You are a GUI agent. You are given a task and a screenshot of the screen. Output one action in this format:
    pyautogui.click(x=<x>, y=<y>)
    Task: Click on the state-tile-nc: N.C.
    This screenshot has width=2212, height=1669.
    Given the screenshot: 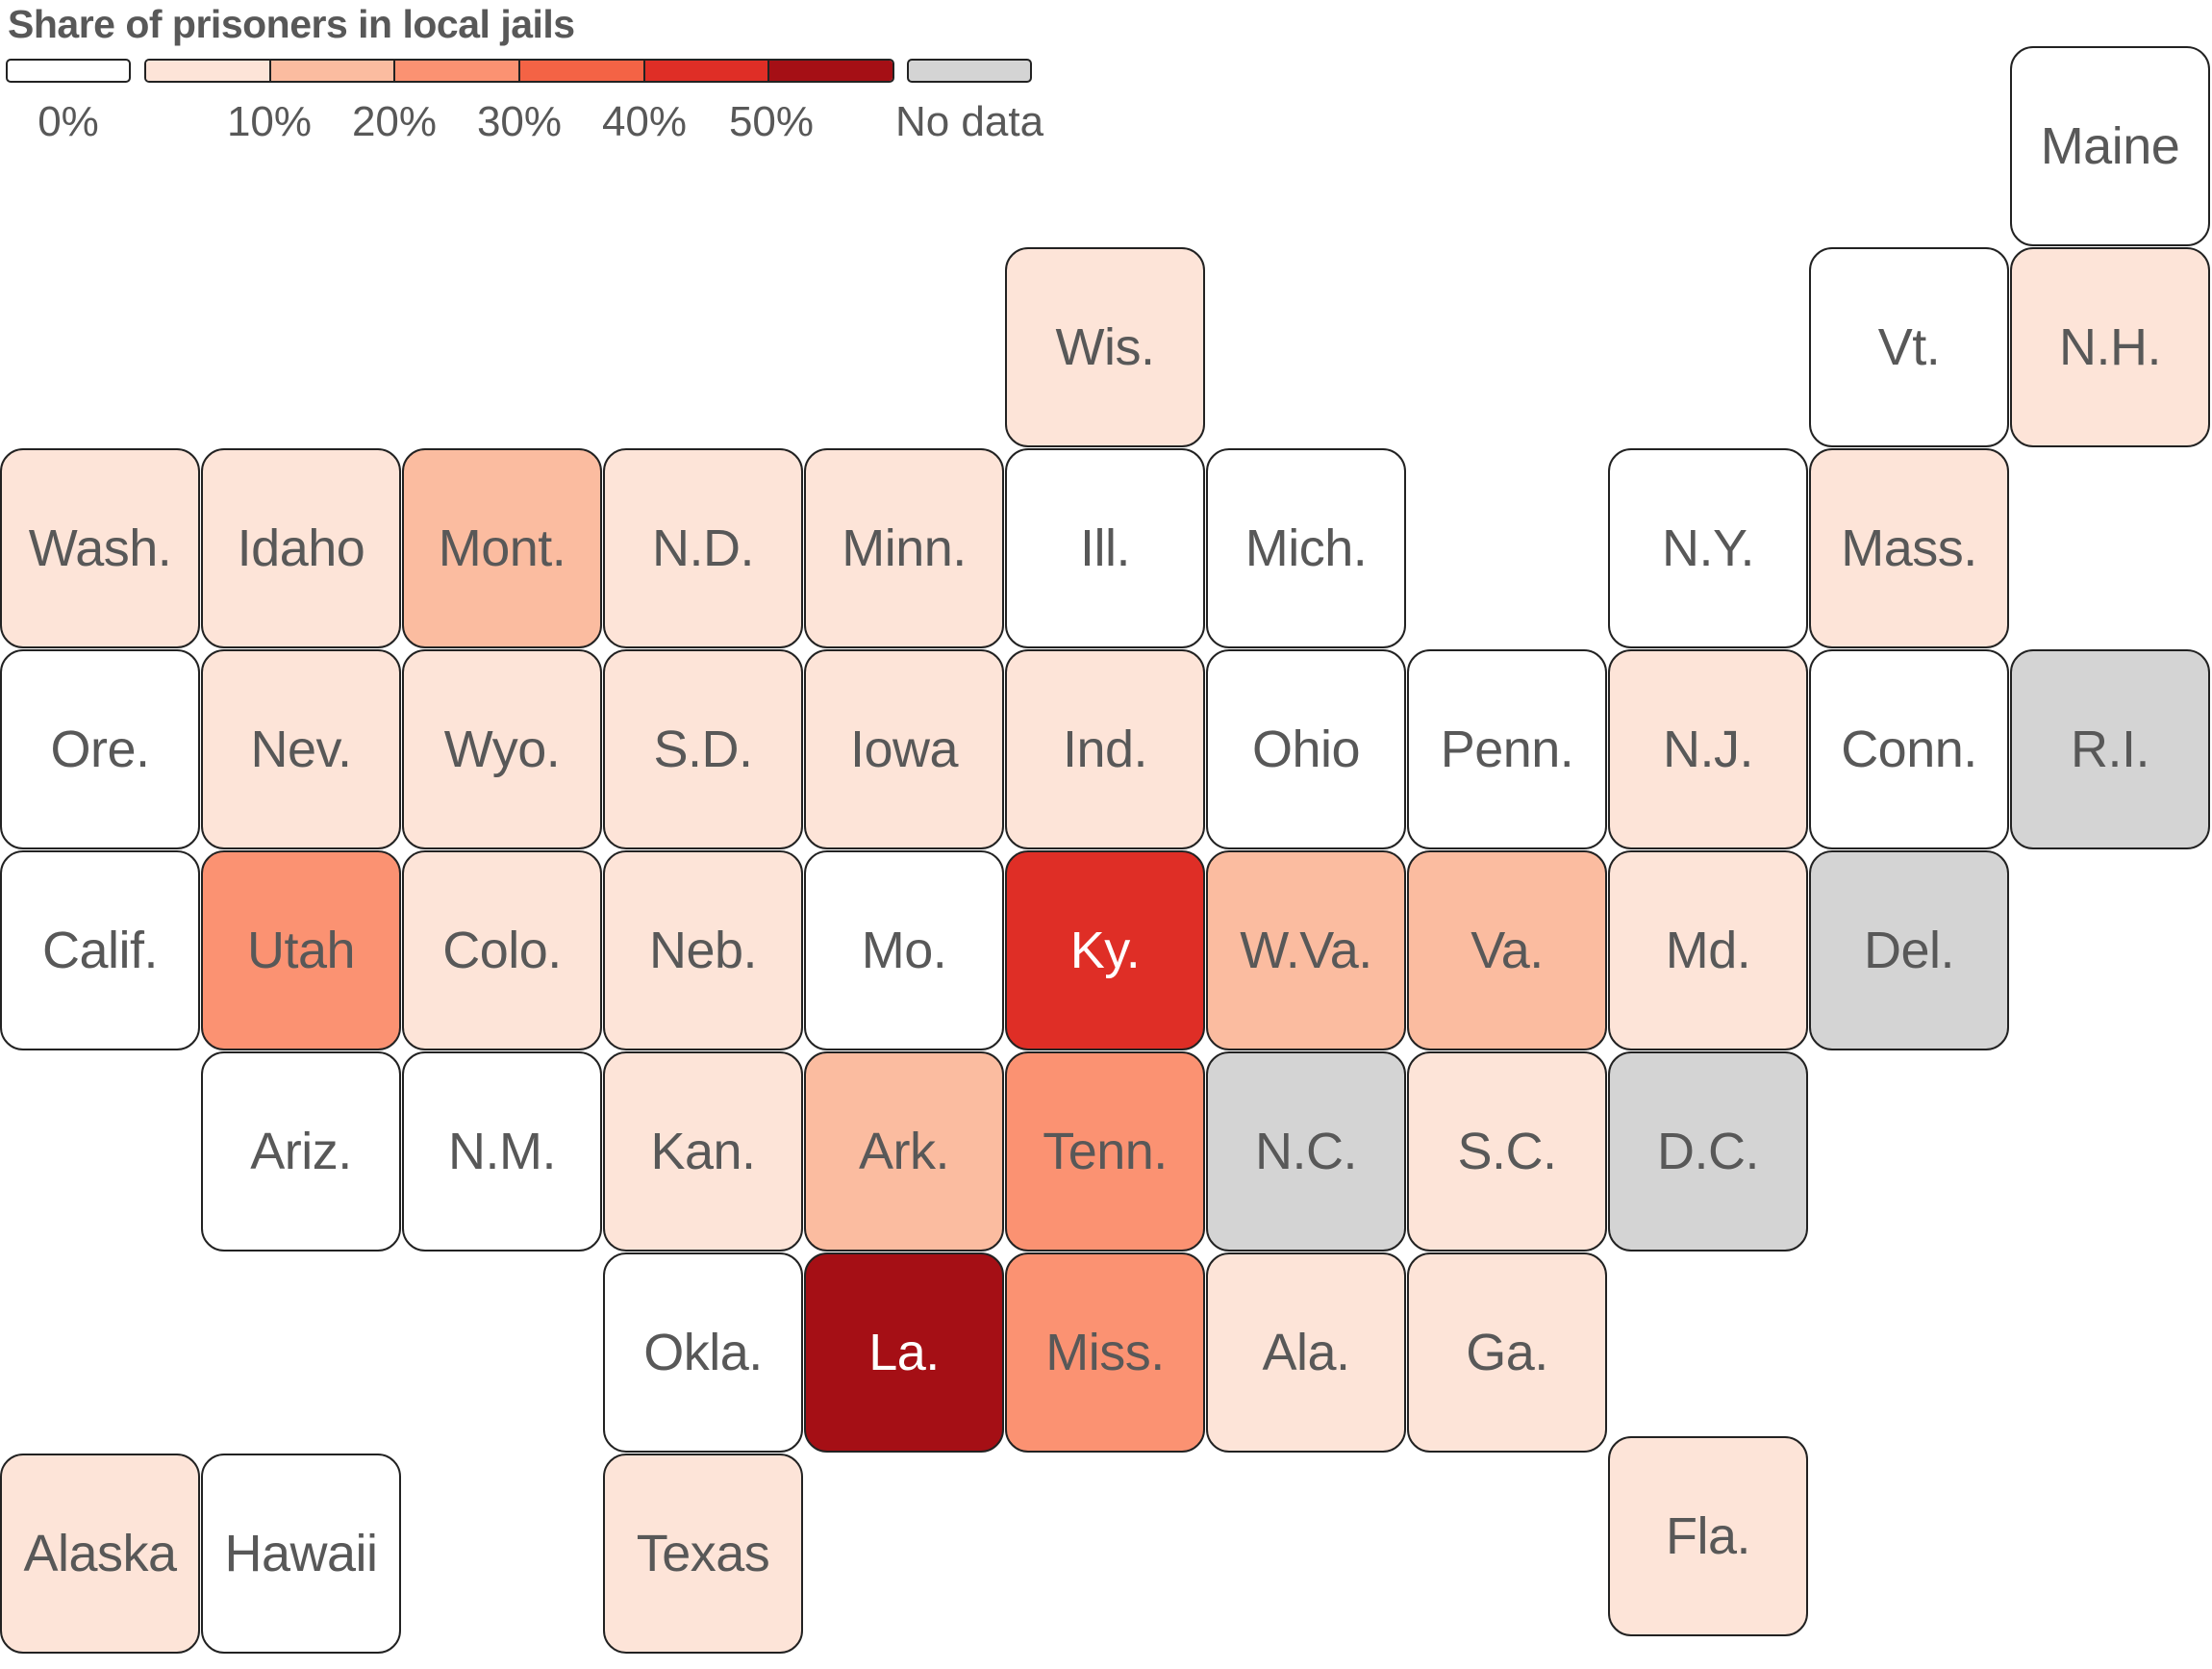 What is the action you would take?
    pyautogui.click(x=1306, y=1151)
    